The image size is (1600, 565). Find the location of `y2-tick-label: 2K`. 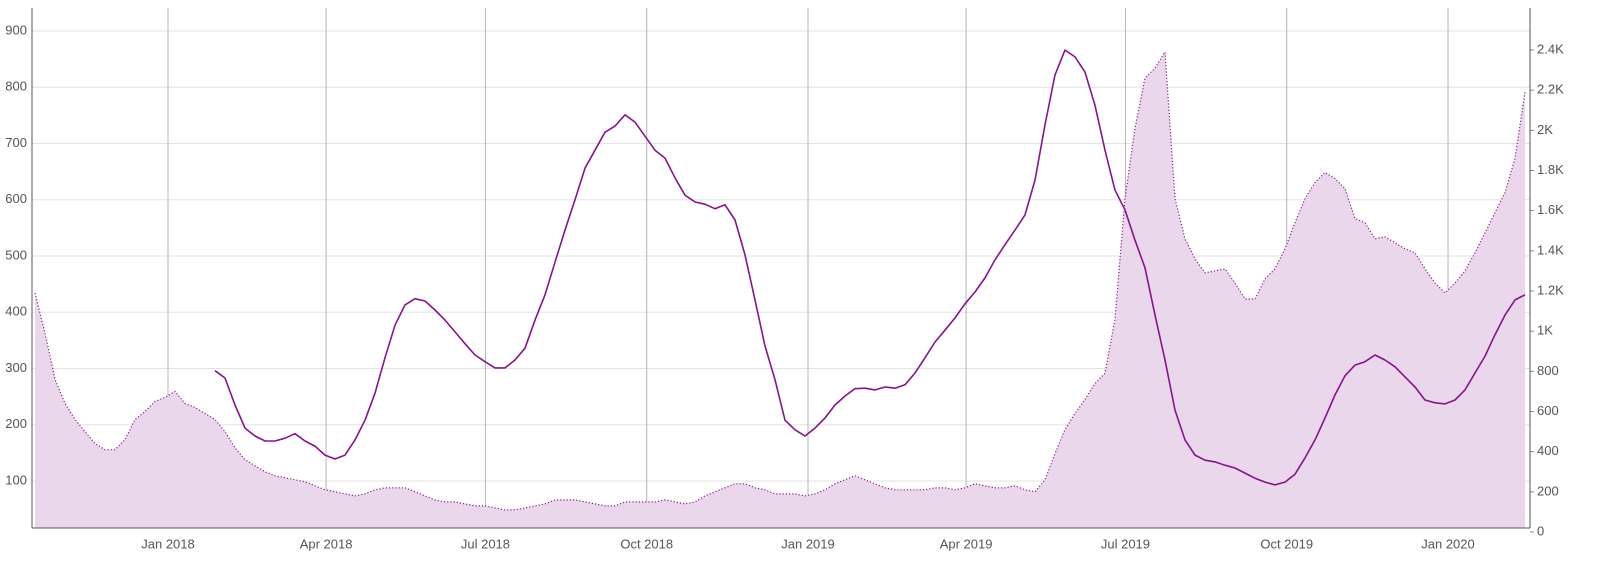

y2-tick-label: 2K is located at coordinates (1545, 129).